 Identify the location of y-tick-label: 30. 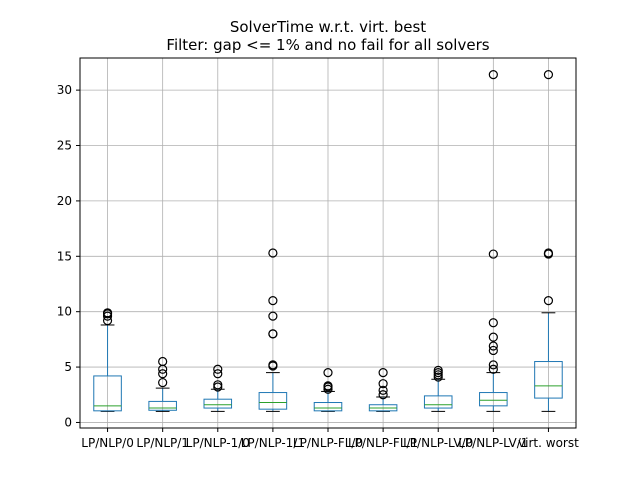
(64, 90).